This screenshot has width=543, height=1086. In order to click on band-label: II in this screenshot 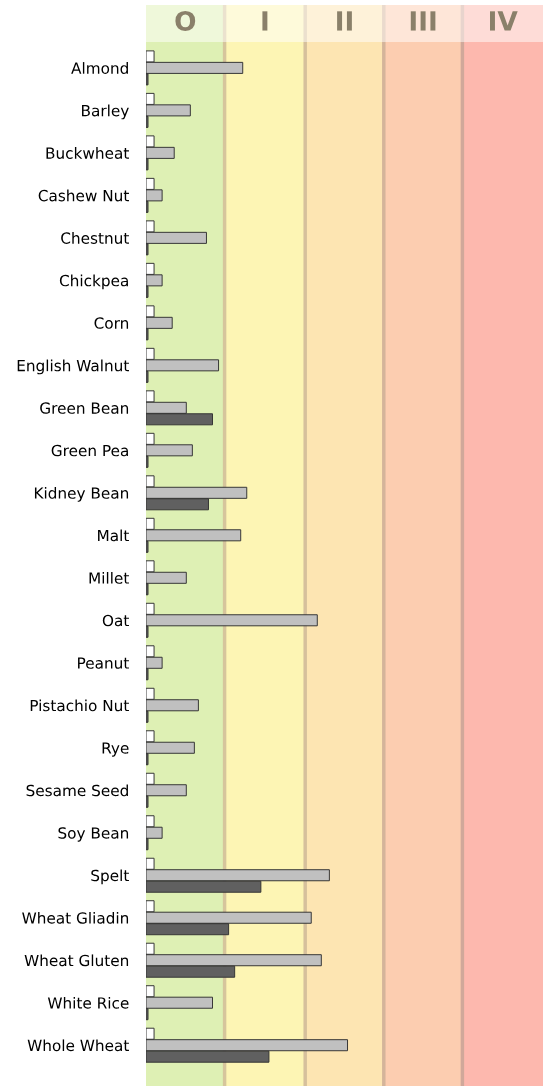, I will do `click(344, 21)`.